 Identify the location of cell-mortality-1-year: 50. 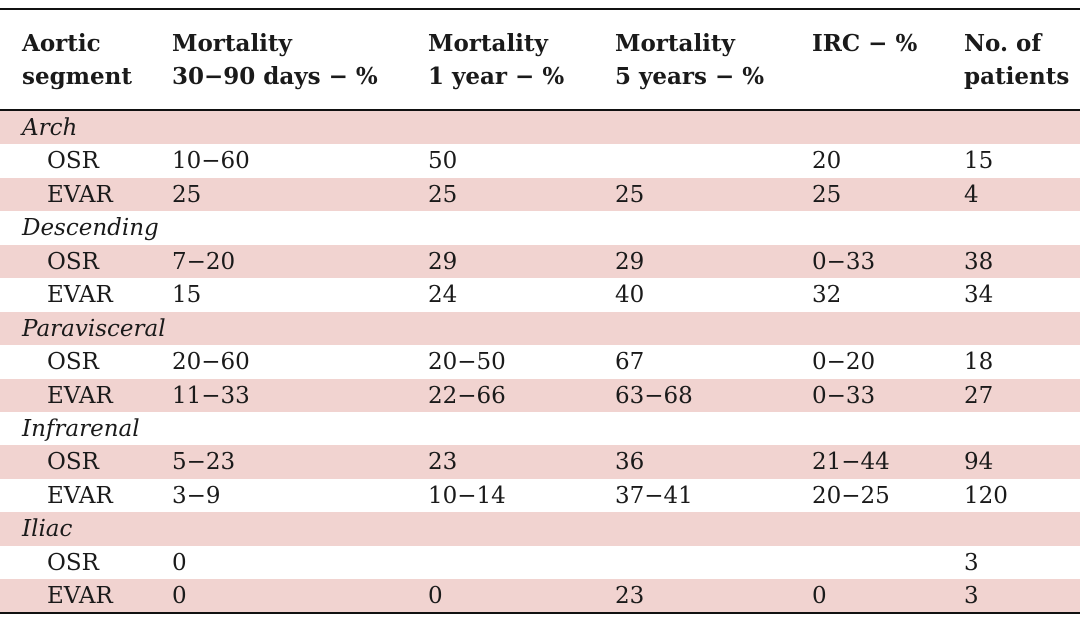
(443, 161).